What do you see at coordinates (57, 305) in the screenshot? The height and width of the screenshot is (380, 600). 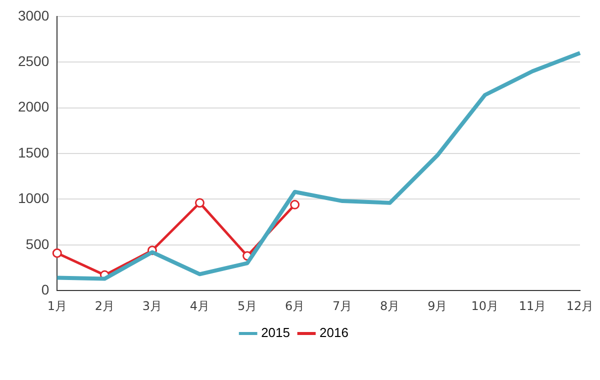 I see `x-tick-label: 1月` at bounding box center [57, 305].